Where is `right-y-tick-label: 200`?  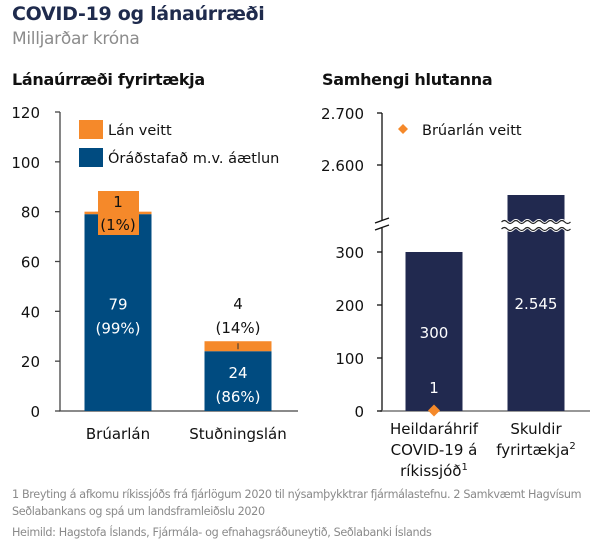
right-y-tick-label: 200 is located at coordinates (349, 306).